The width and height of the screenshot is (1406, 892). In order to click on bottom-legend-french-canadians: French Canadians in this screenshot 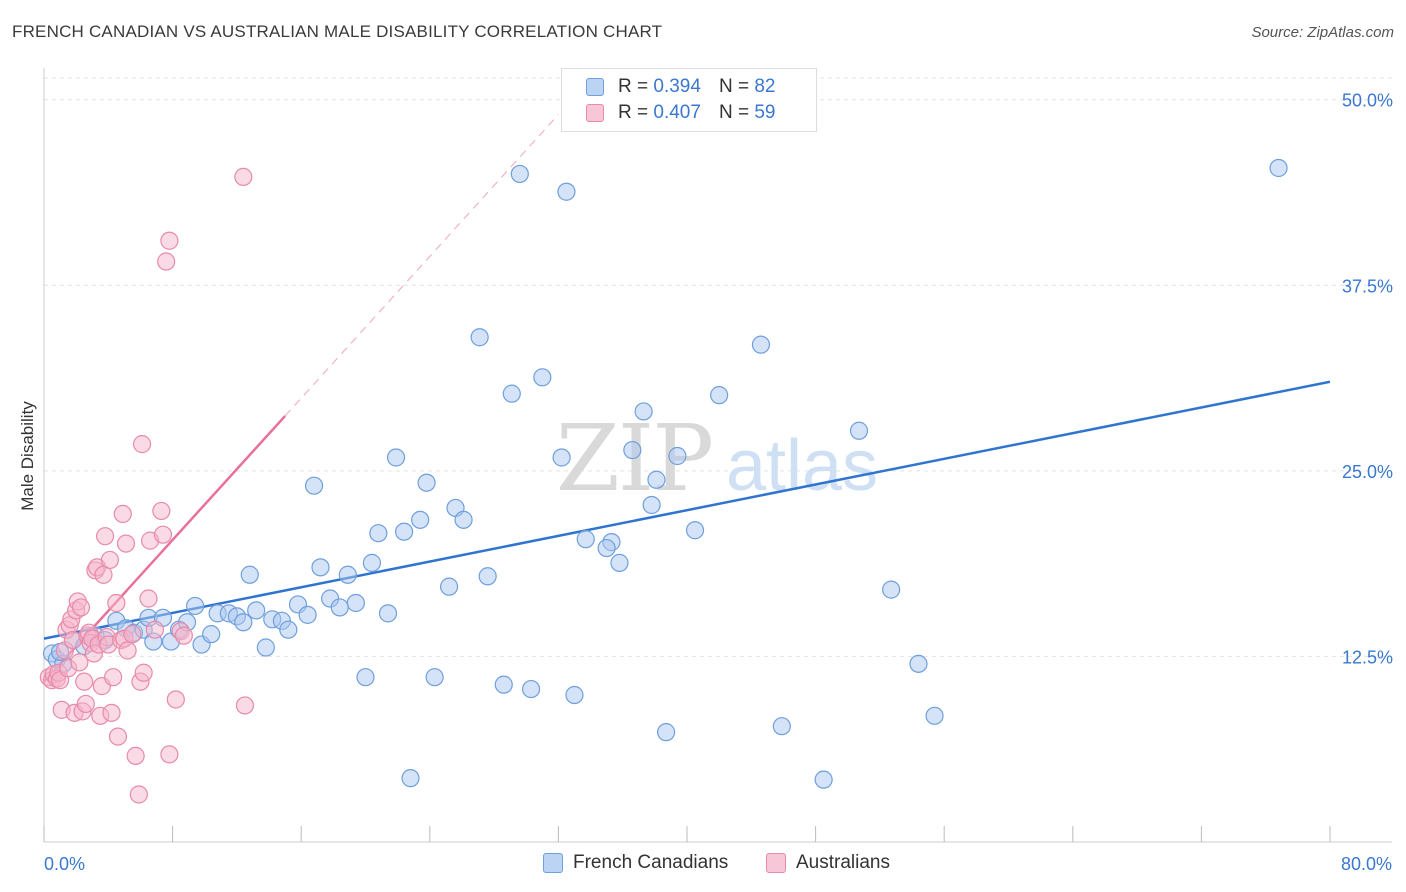, I will do `click(635, 863)`.